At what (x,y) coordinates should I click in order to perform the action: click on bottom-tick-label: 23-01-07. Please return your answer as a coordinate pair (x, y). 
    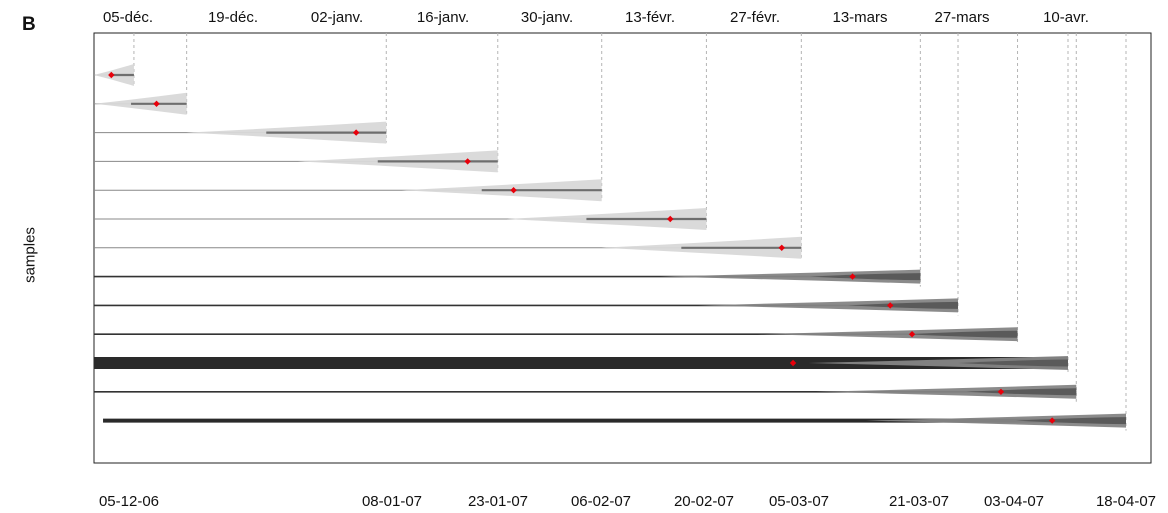
    Looking at the image, I should click on (498, 501).